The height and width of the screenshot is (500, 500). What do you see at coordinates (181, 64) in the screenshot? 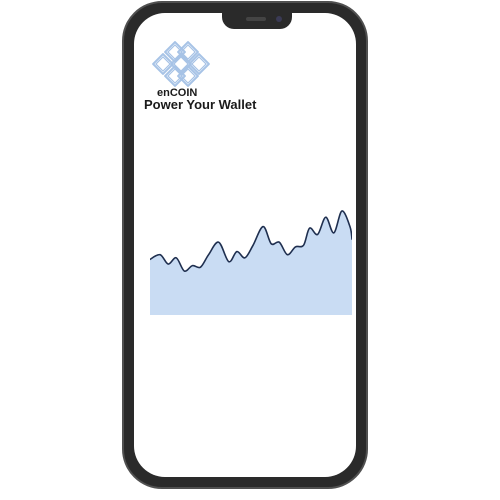
I see `endless-knot-icon` at bounding box center [181, 64].